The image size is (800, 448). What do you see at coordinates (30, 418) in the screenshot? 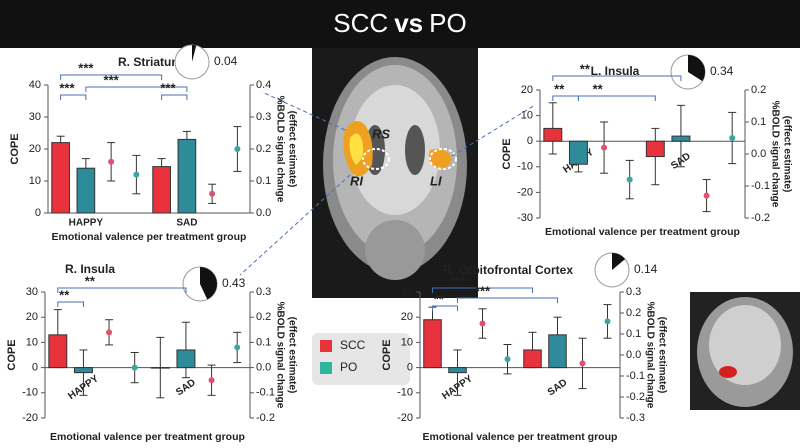
I see `y-tick-label: -20` at bounding box center [30, 418].